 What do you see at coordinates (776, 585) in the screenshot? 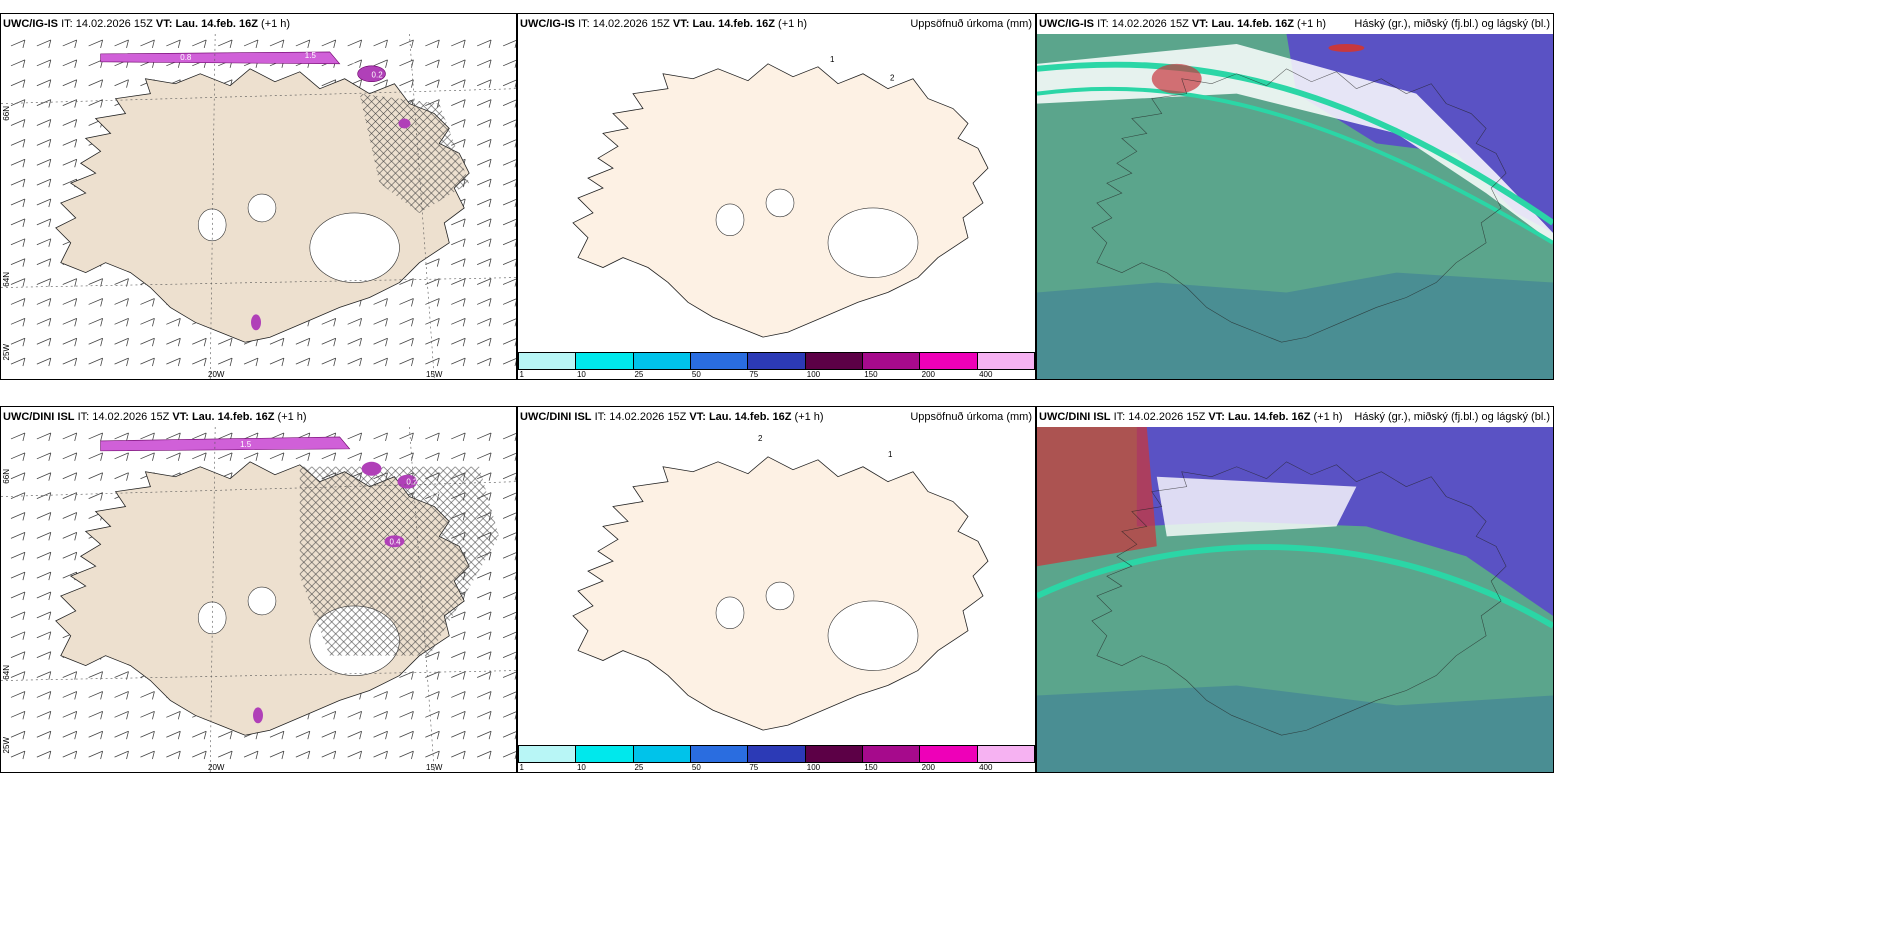
I see `precip-map: 2 1` at bounding box center [776, 585].